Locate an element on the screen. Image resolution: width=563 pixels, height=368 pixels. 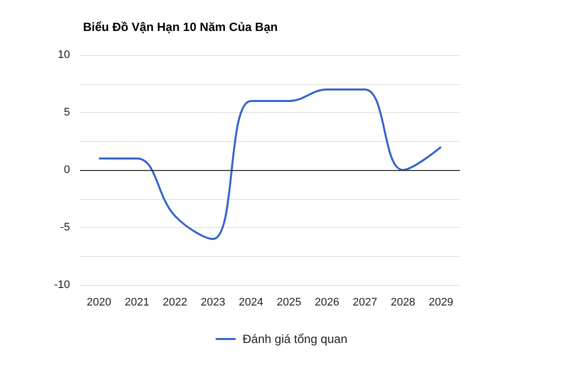
chart-title: Biểu Đồ Vận Hạn 10 Năm Của Bạn is located at coordinates (180, 27).